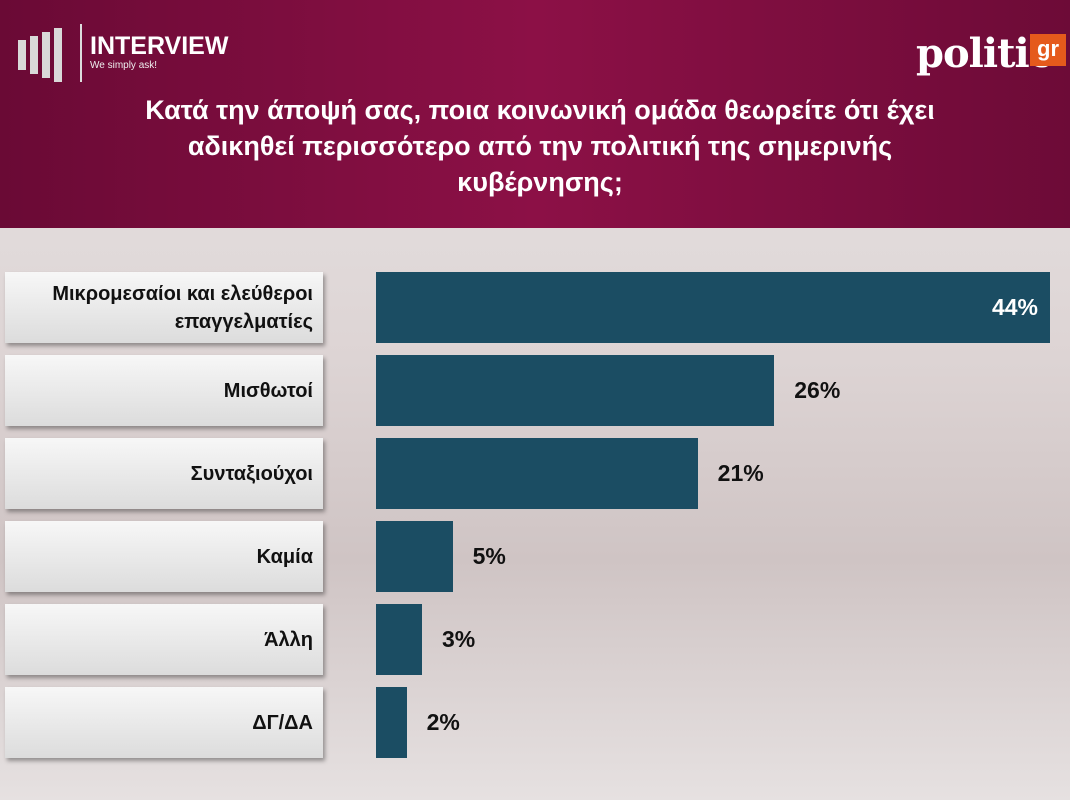  What do you see at coordinates (164, 556) in the screenshot?
I see `category-label: Καμία` at bounding box center [164, 556].